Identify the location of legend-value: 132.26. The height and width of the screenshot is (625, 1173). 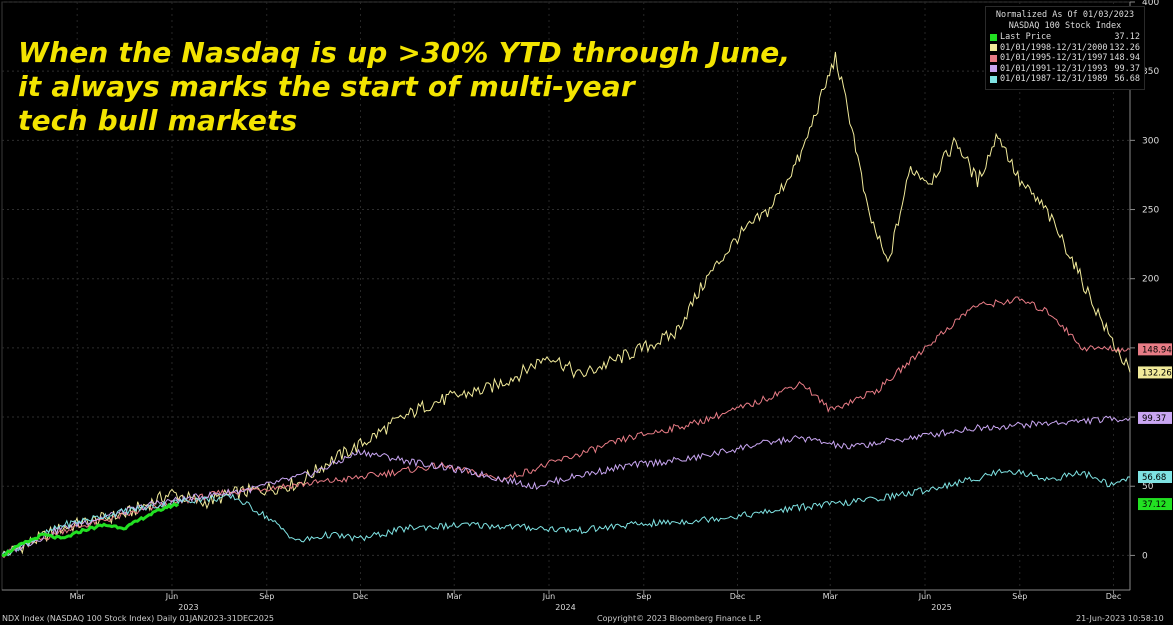
(1124, 47).